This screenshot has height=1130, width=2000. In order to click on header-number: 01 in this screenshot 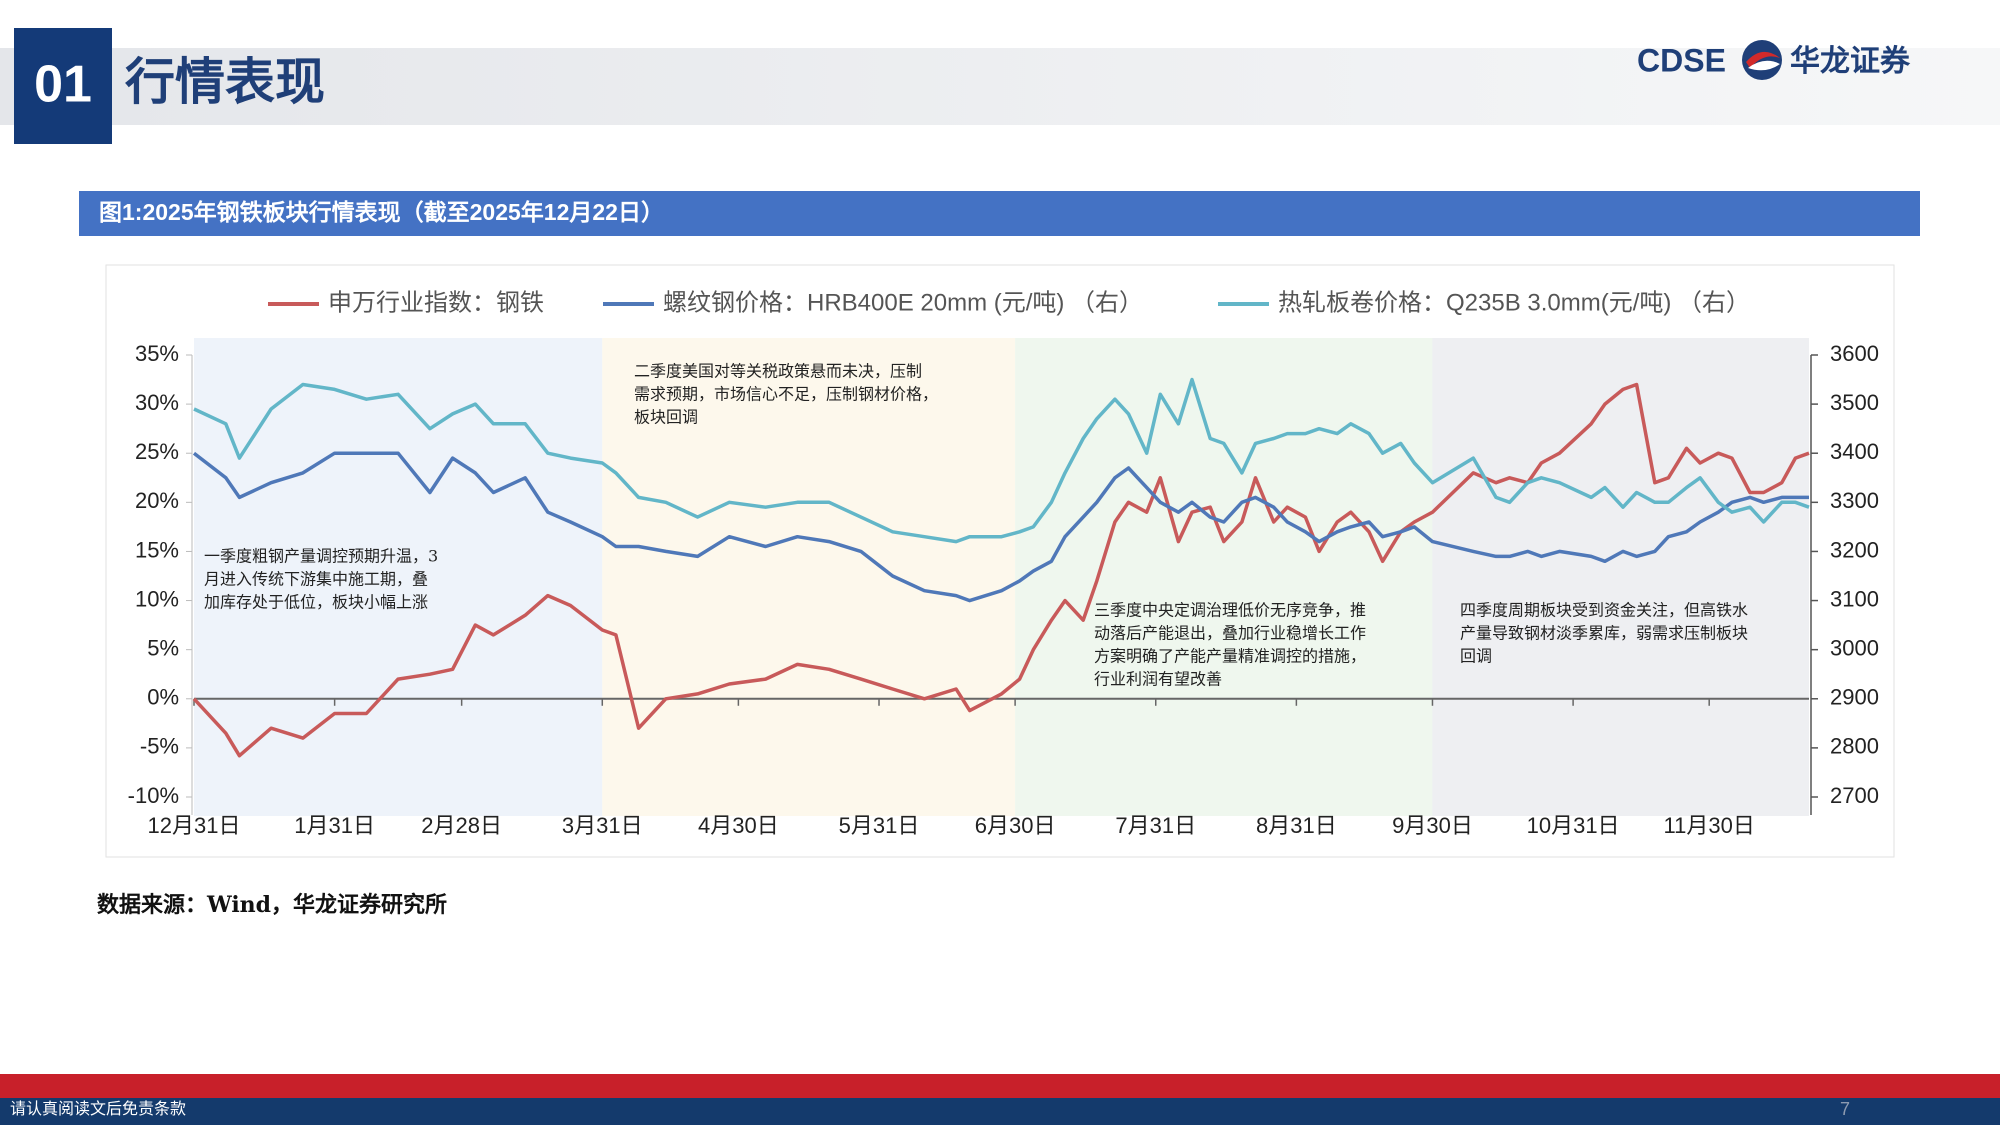, I will do `click(63, 85)`.